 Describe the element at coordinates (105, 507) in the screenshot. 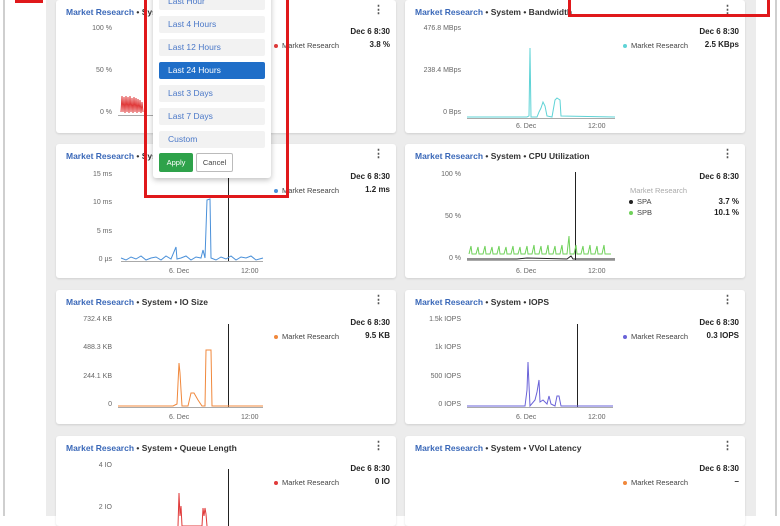

I see `y-tick-label: 2 IO` at that location.